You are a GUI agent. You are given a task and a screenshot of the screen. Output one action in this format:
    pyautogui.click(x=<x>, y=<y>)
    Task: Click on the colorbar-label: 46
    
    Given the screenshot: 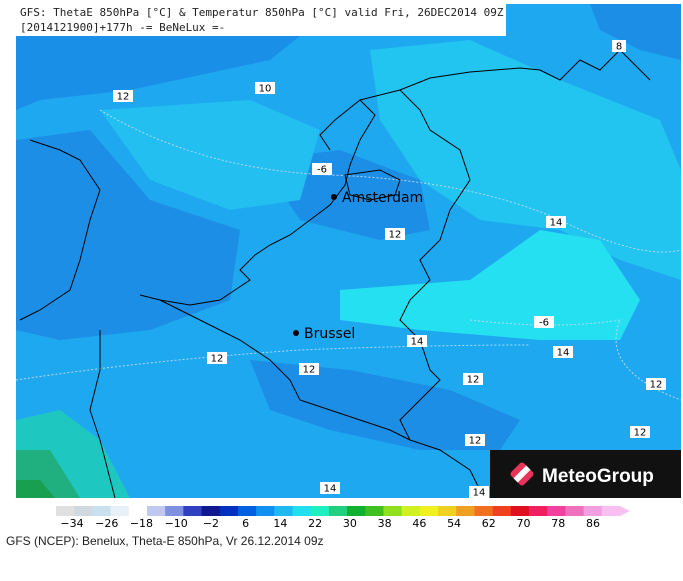 What is the action you would take?
    pyautogui.click(x=419, y=523)
    